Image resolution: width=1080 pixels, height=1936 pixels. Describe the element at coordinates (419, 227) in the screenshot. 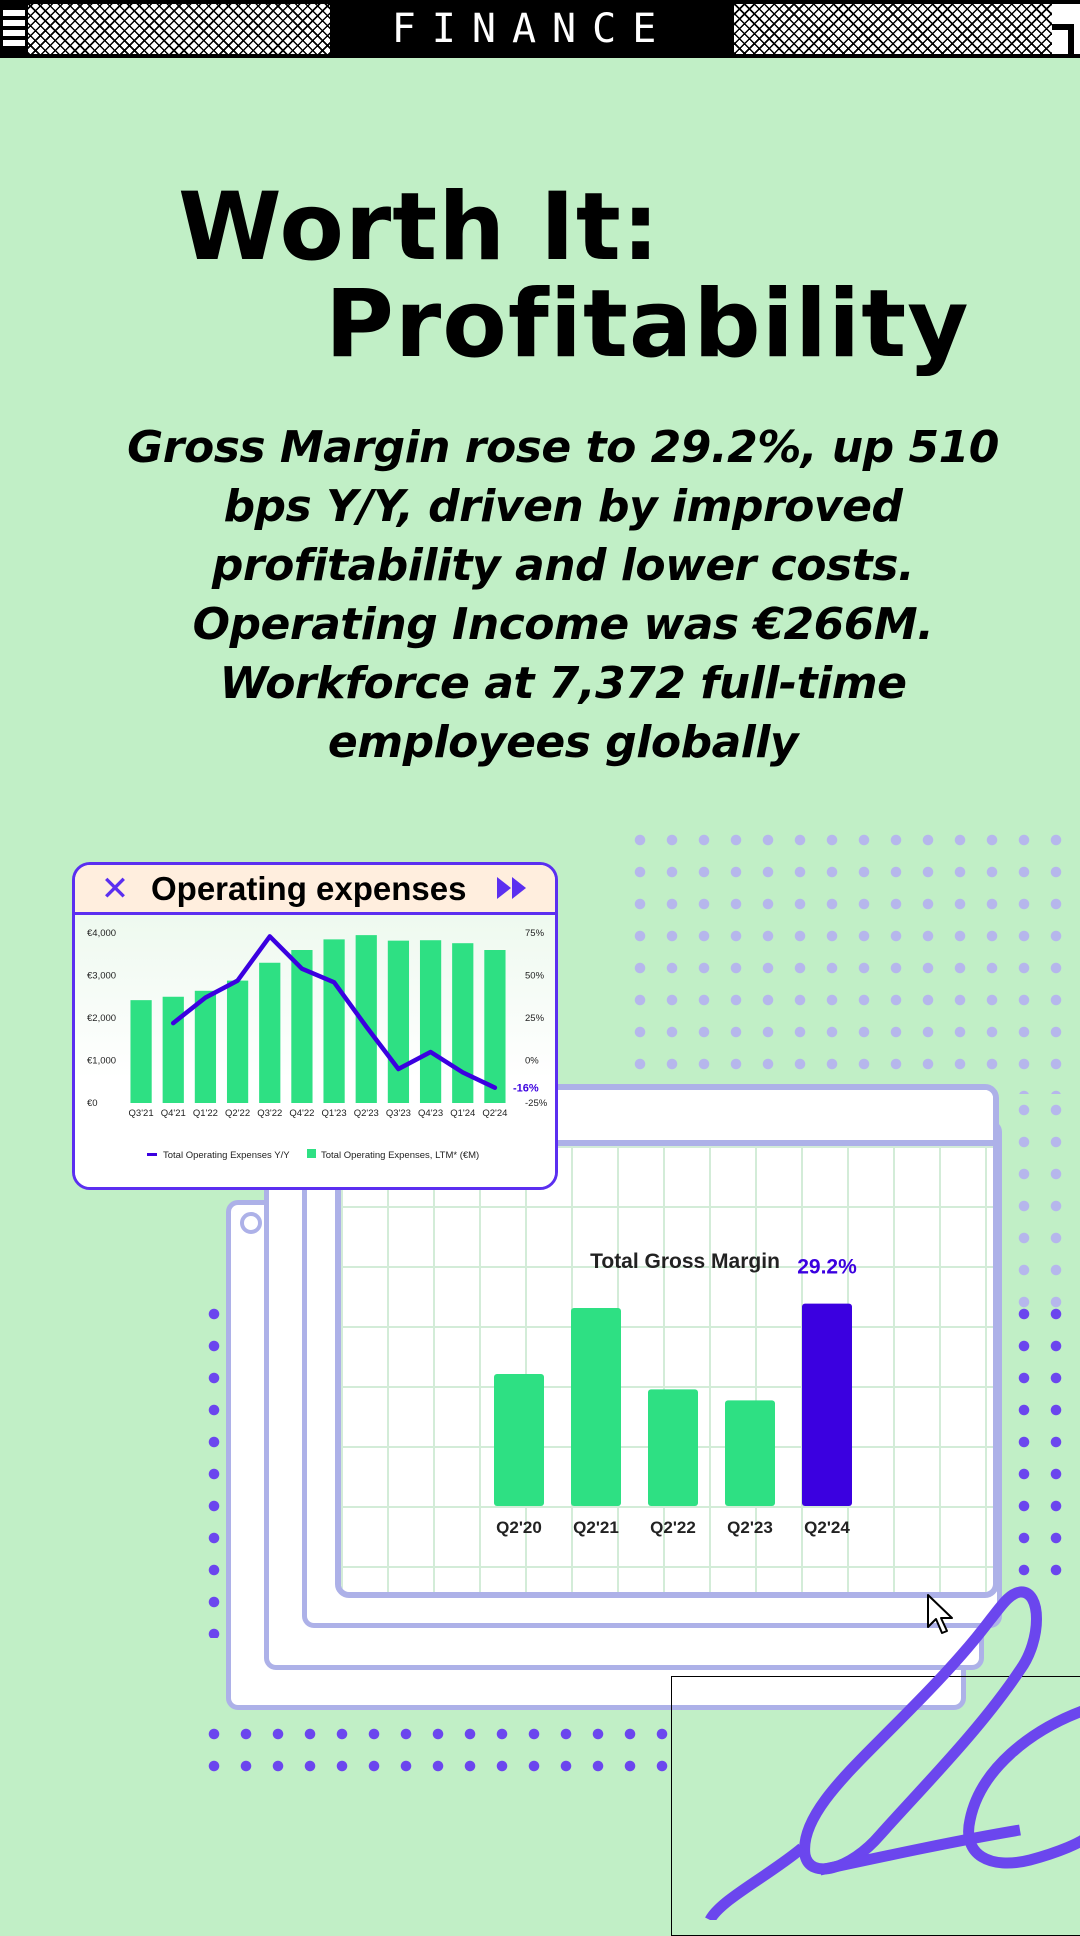

I see `page-title: Worth It:` at that location.